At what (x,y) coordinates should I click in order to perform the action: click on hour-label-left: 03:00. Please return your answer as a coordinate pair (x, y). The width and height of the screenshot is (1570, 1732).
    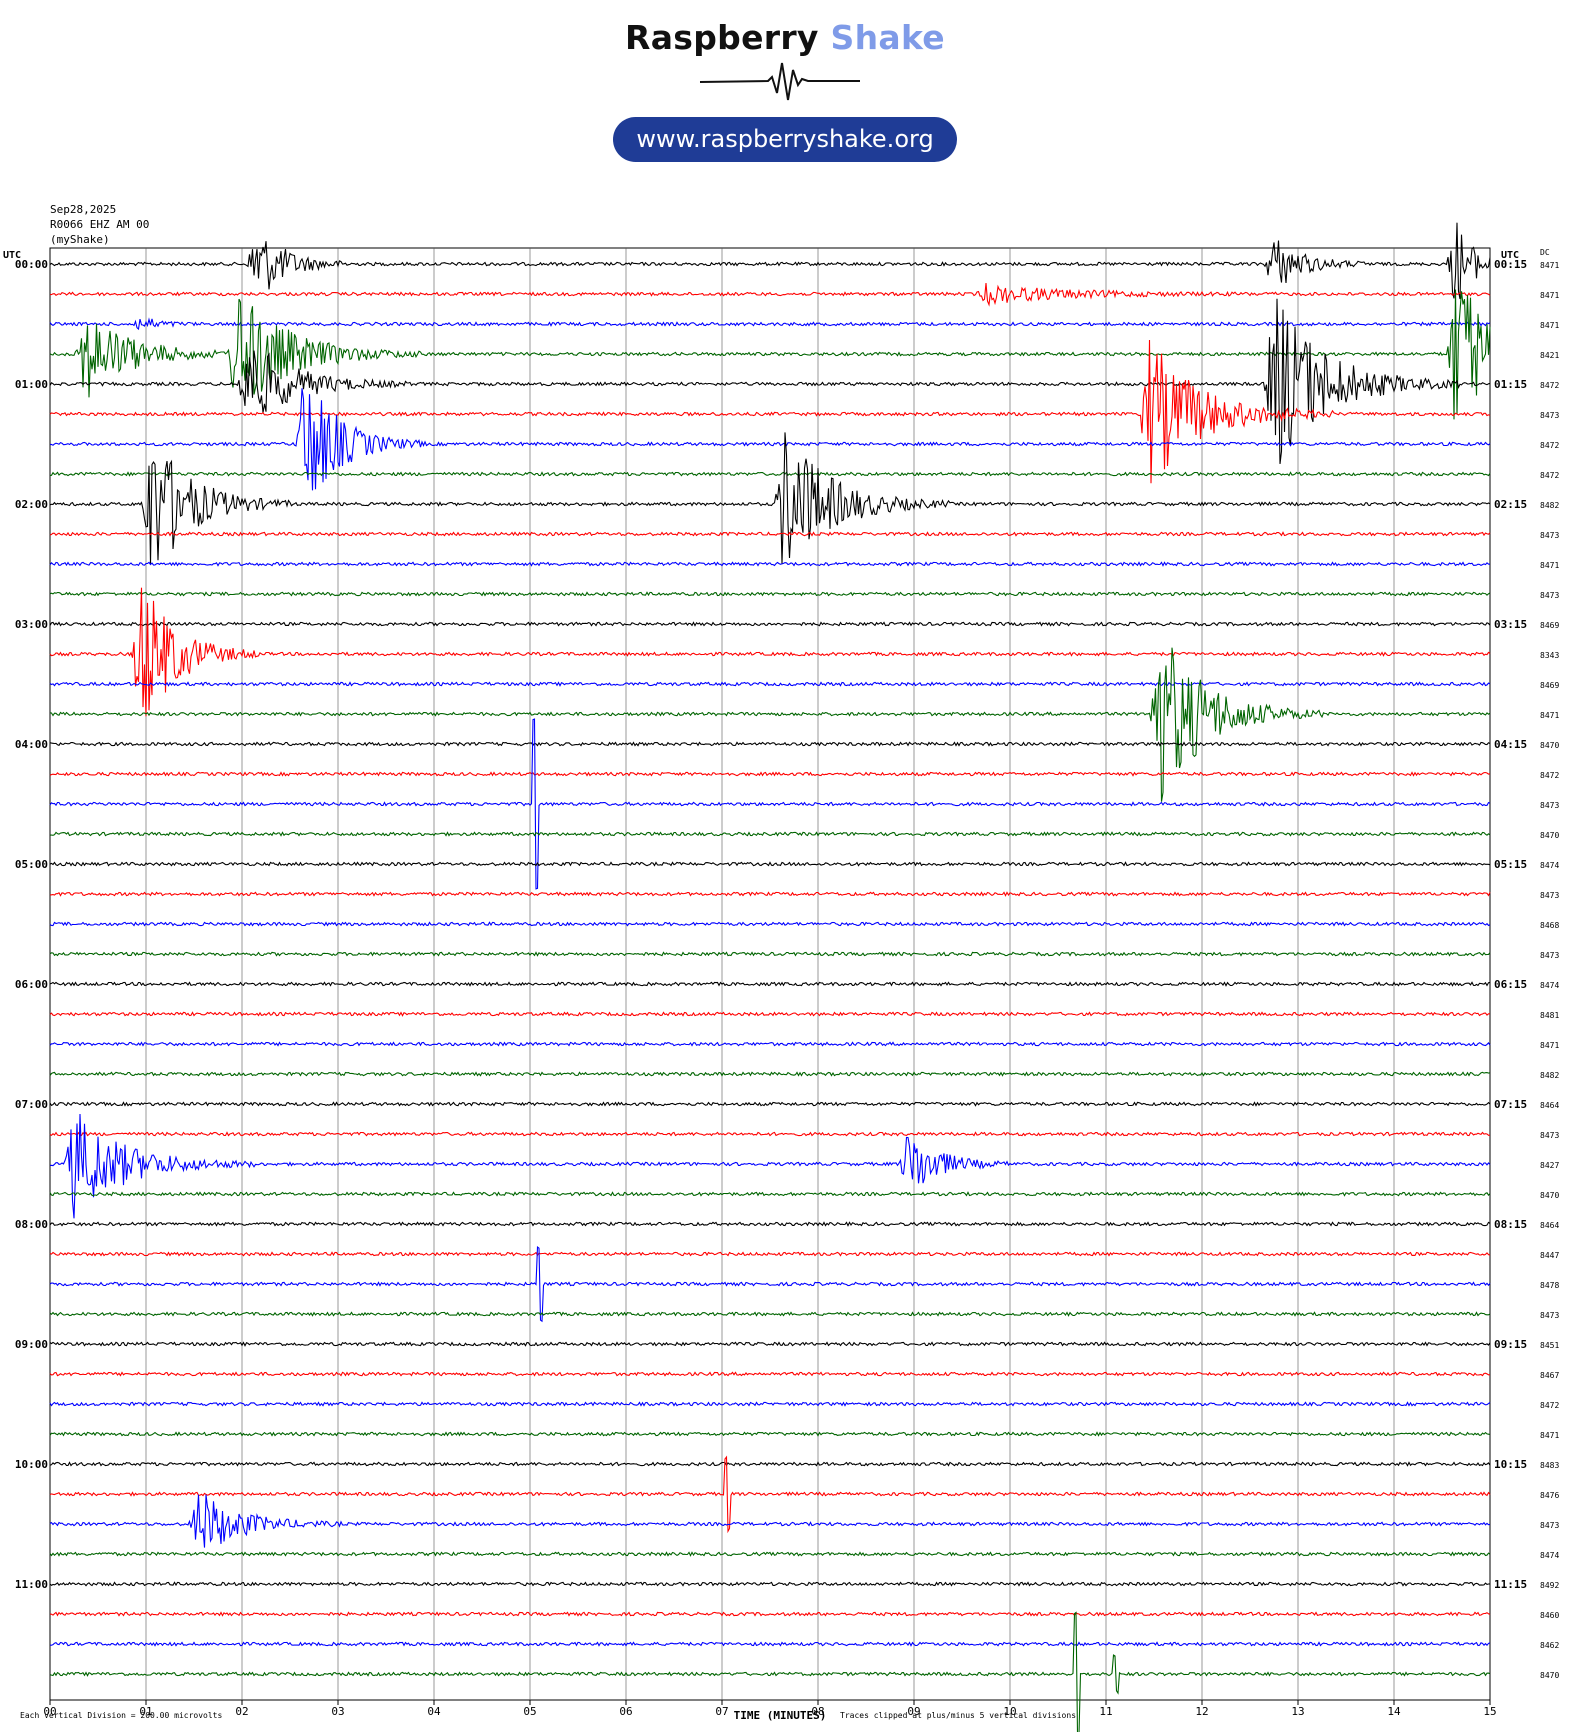
    Looking at the image, I should click on (31, 624).